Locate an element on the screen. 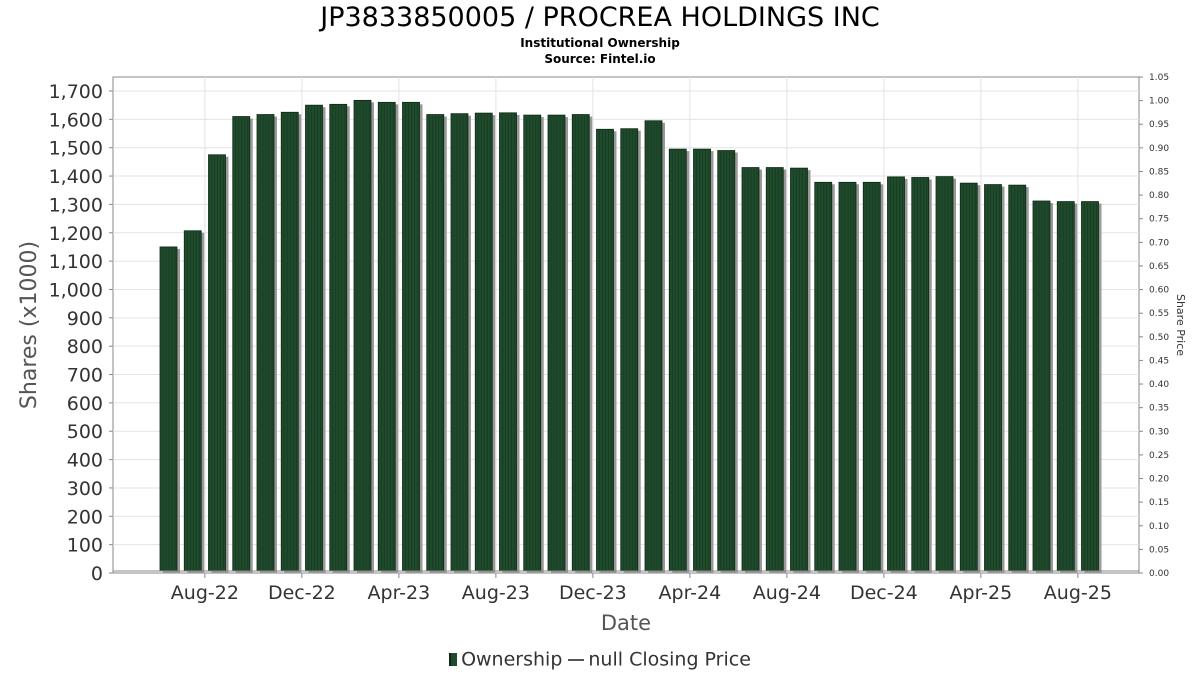 The height and width of the screenshot is (675, 1200). chart-source: Source: Fintel.io is located at coordinates (600, 59).